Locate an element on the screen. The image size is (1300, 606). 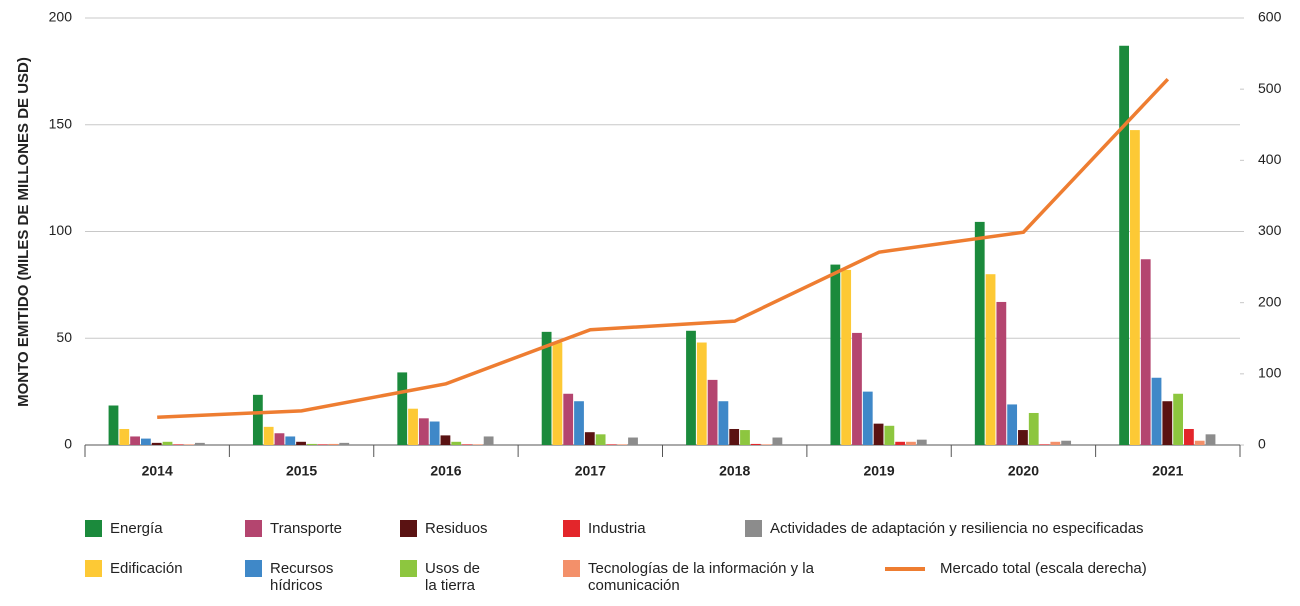
y2-tick-label: 600 is located at coordinates (1270, 17).